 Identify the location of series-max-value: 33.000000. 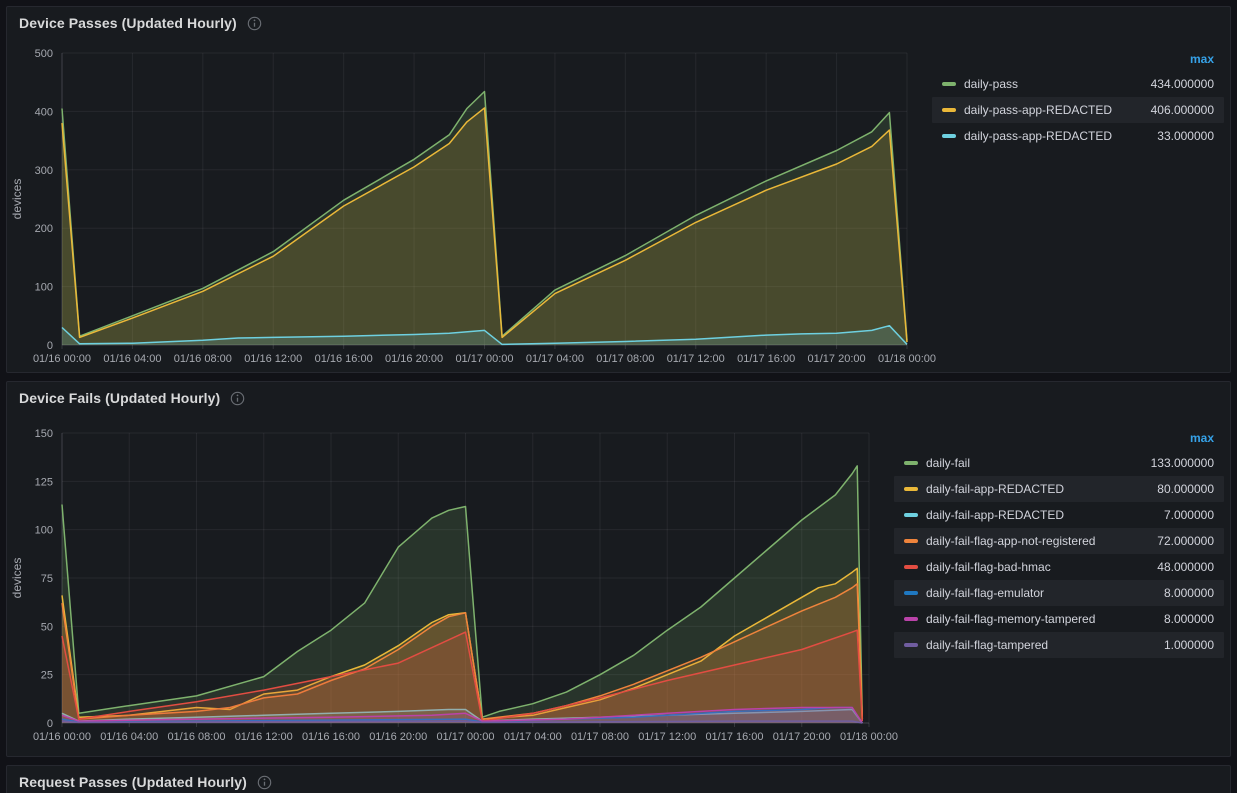
(1185, 136).